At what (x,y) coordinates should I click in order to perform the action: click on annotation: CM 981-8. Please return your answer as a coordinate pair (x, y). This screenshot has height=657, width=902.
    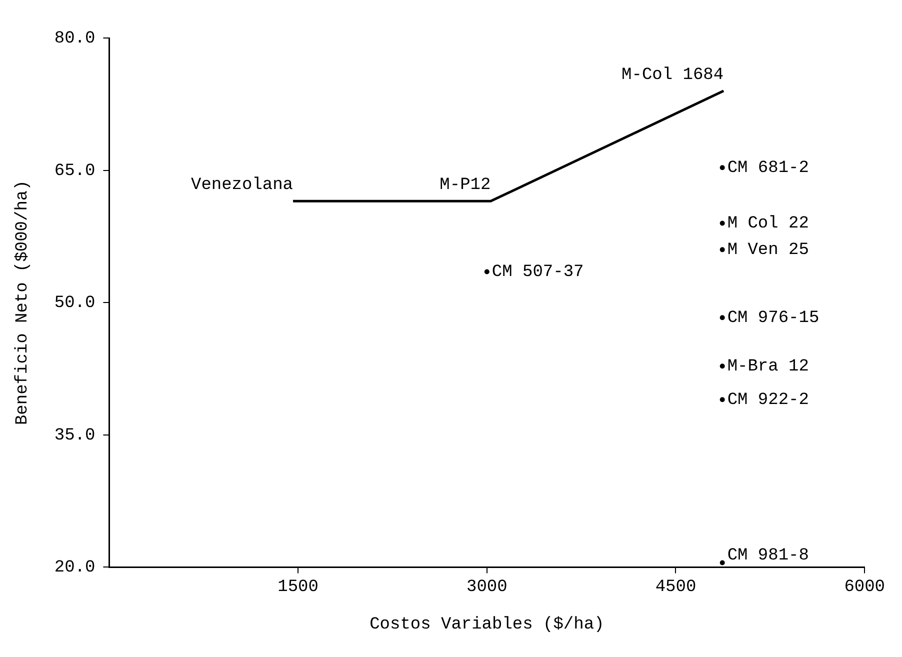
    Looking at the image, I should click on (768, 556).